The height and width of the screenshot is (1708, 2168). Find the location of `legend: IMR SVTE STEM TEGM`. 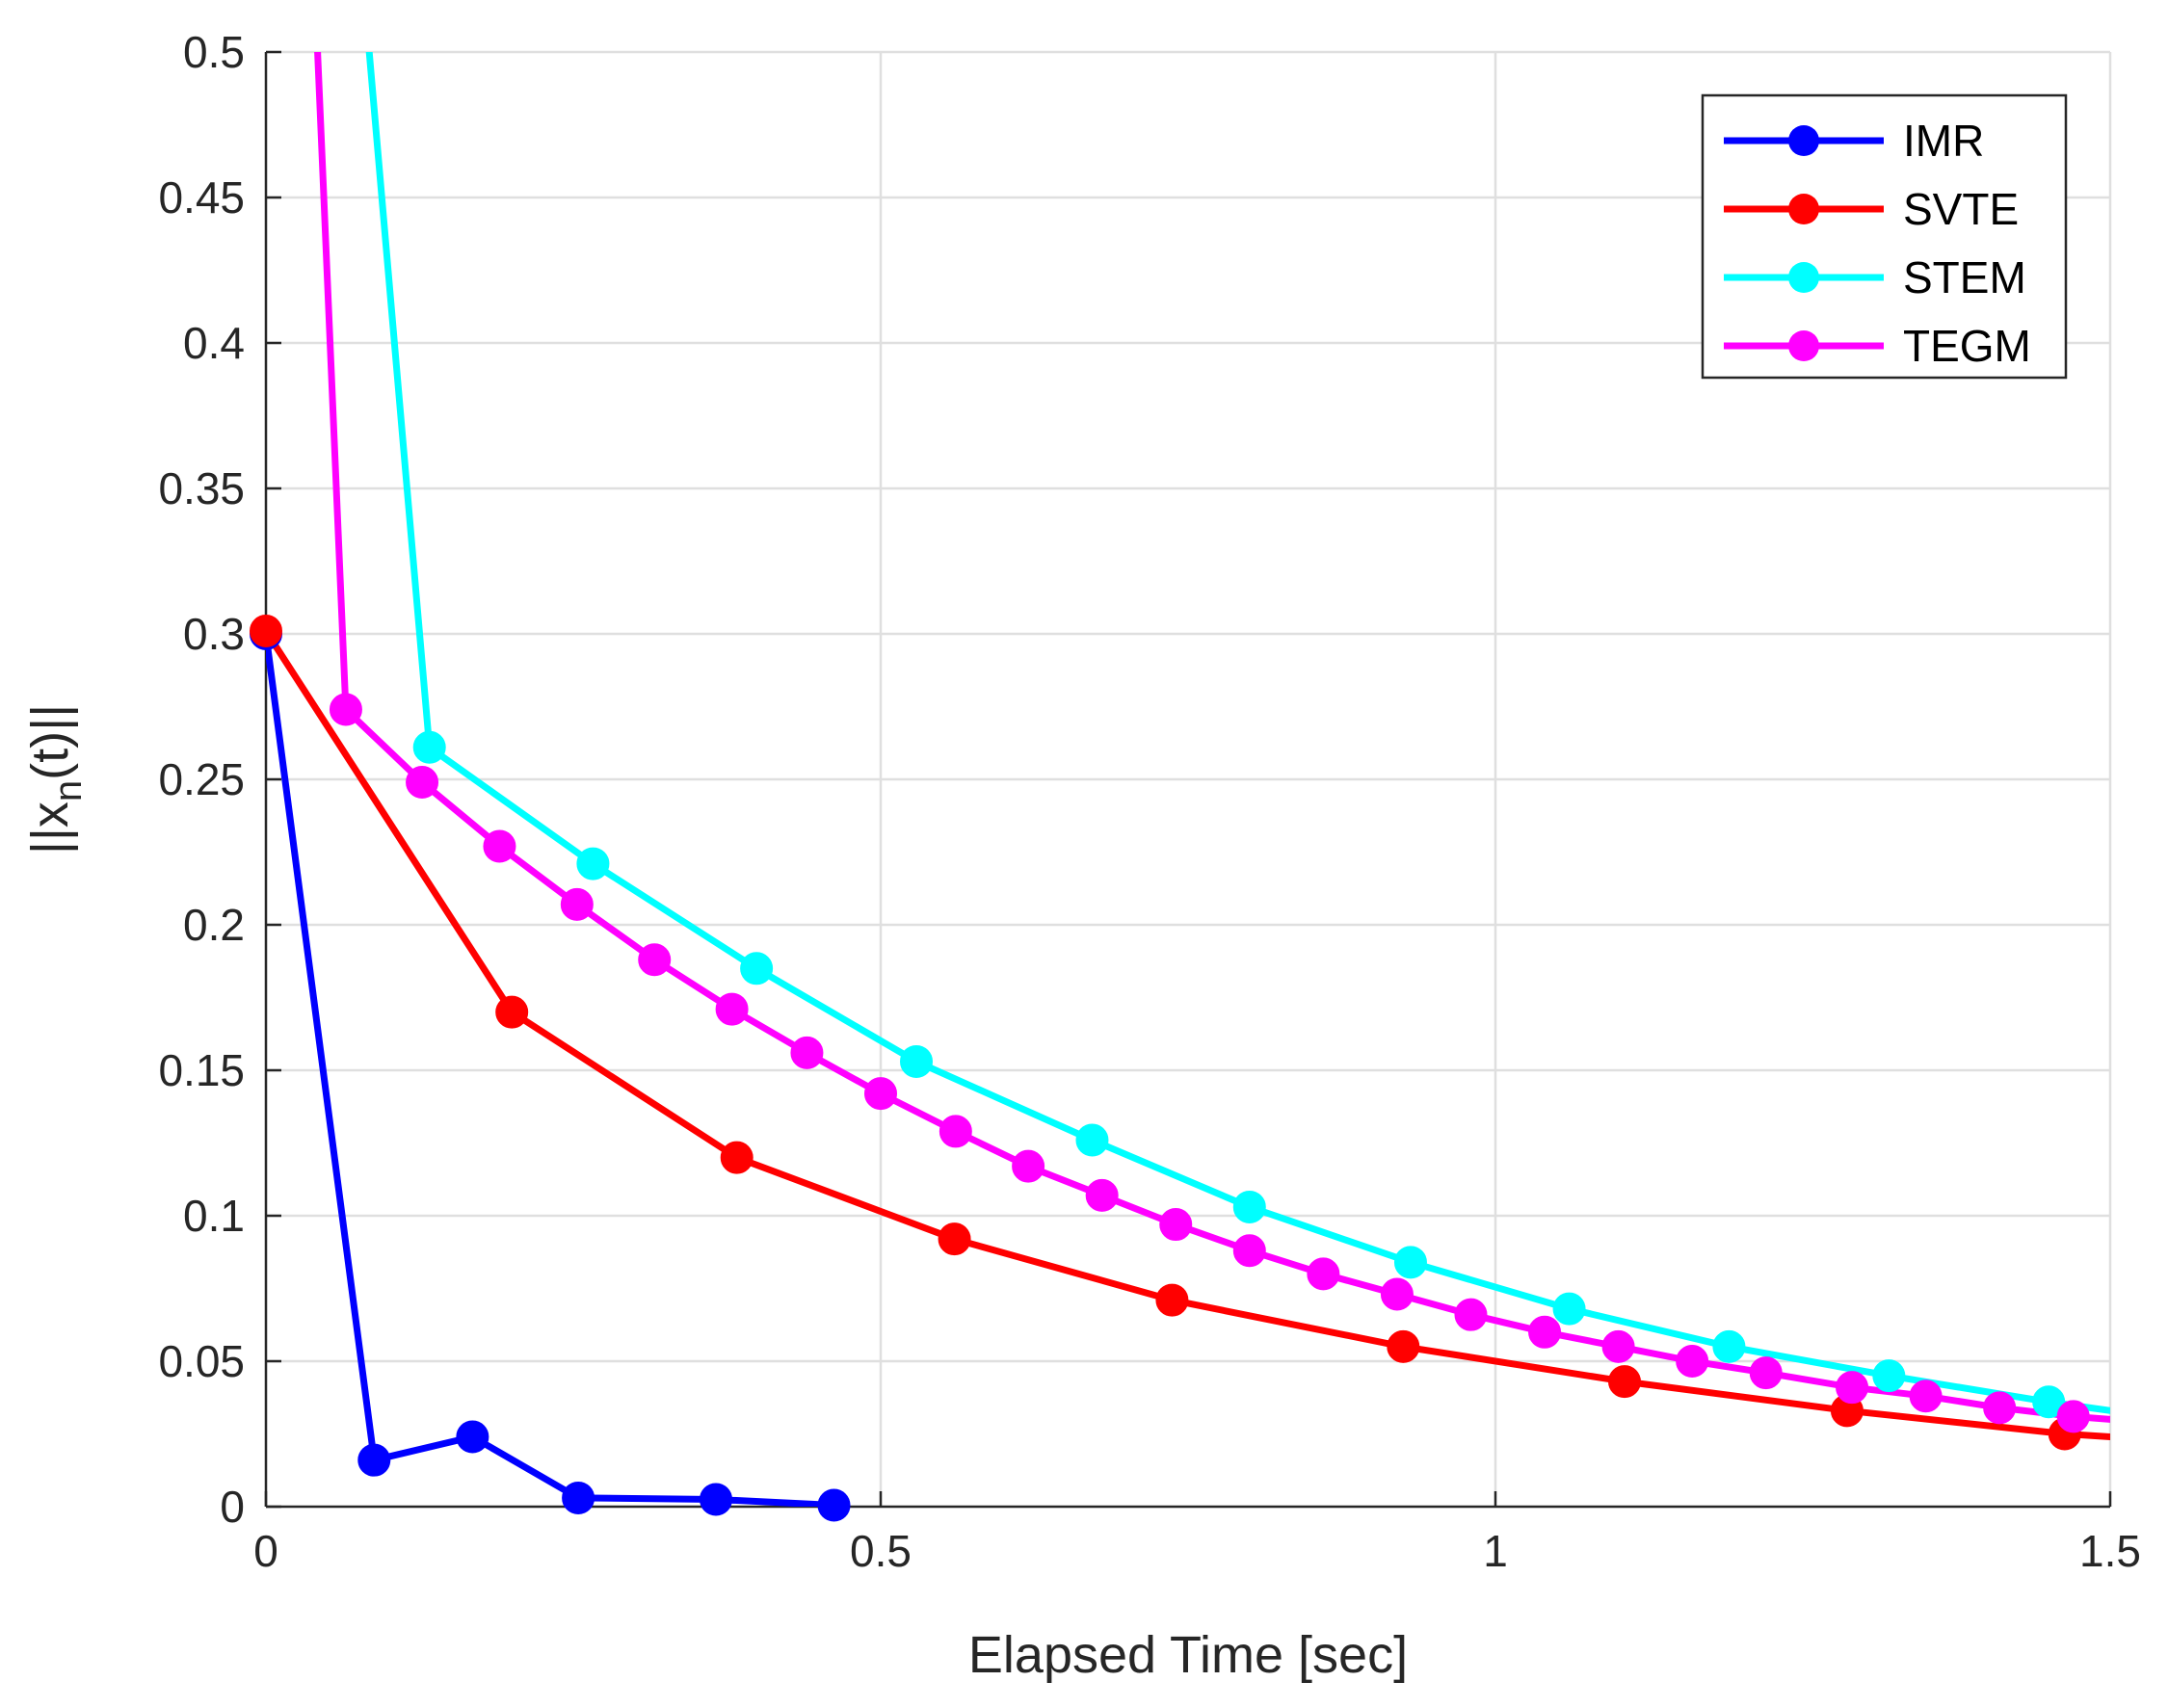

legend: IMR SVTE STEM TEGM is located at coordinates (1885, 237).